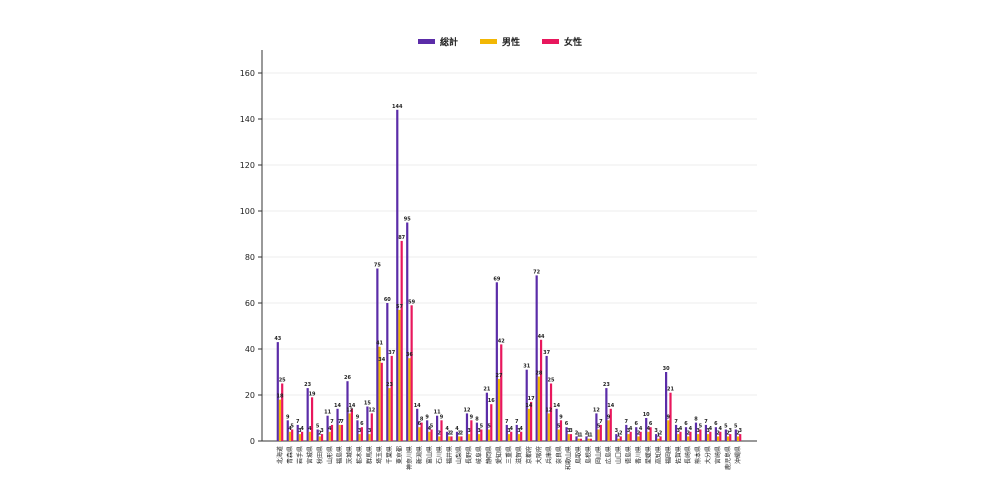 Image resolution: width=1000 pixels, height=504 pixels. I want to click on data-label: 69, so click(496, 279).